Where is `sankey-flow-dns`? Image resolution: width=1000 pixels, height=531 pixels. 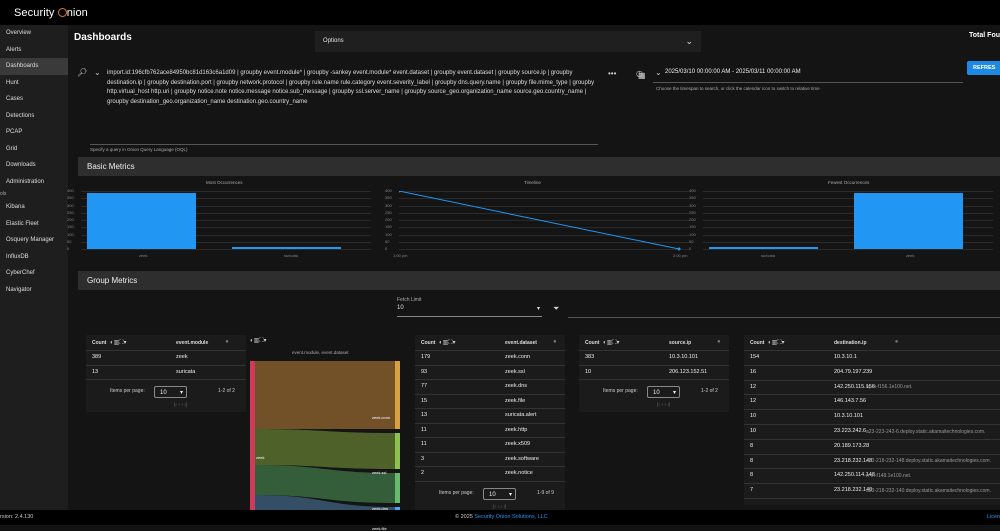
sankey-flow-dns is located at coordinates (325, 484).